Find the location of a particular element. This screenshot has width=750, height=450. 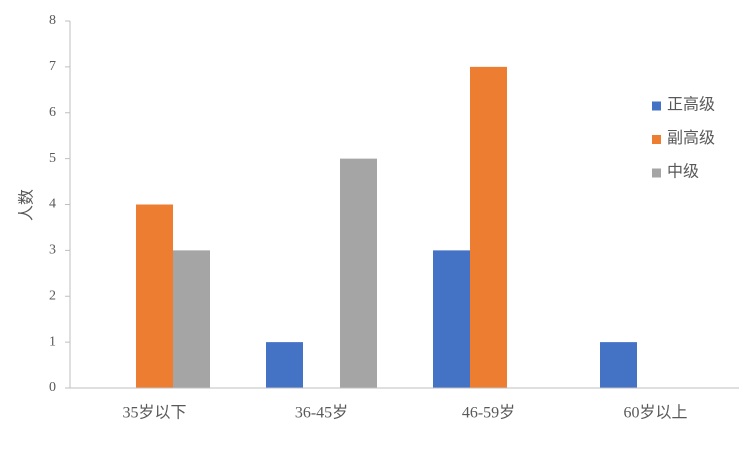

legend-label: 副高级 is located at coordinates (691, 138).